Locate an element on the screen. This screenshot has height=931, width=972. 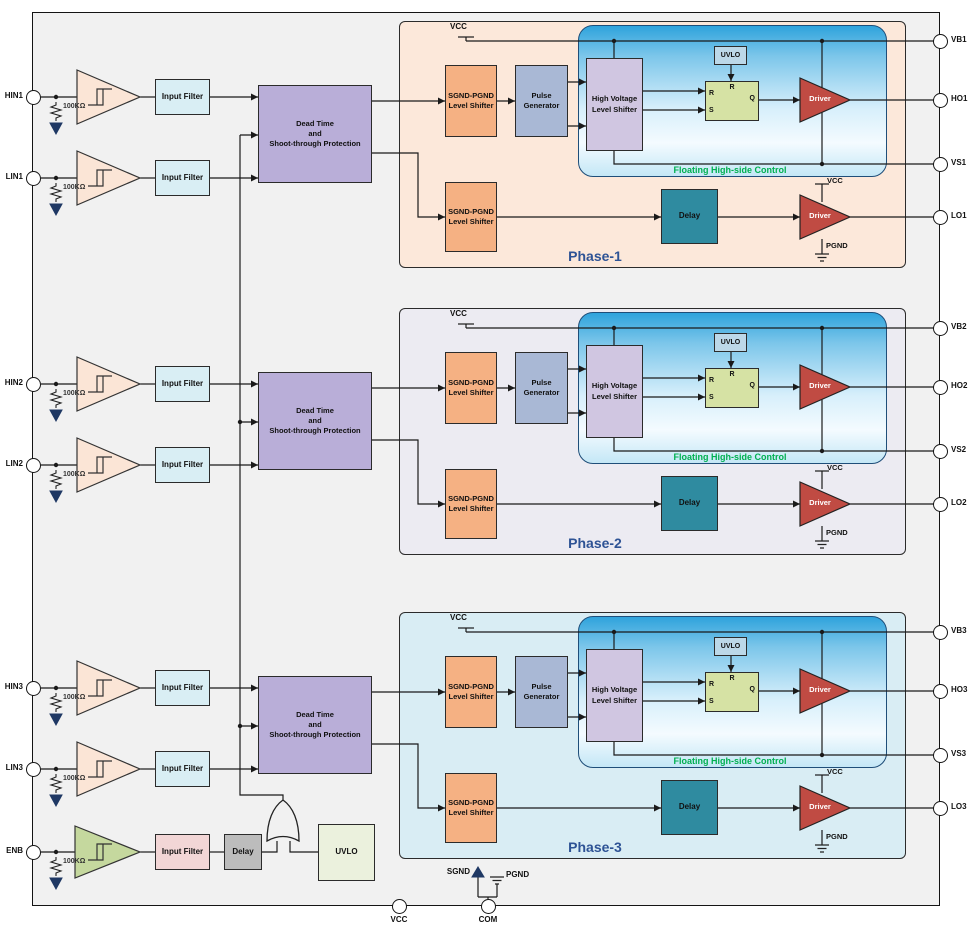
pin-LIN1-label: LIN1 is located at coordinates (14, 176).